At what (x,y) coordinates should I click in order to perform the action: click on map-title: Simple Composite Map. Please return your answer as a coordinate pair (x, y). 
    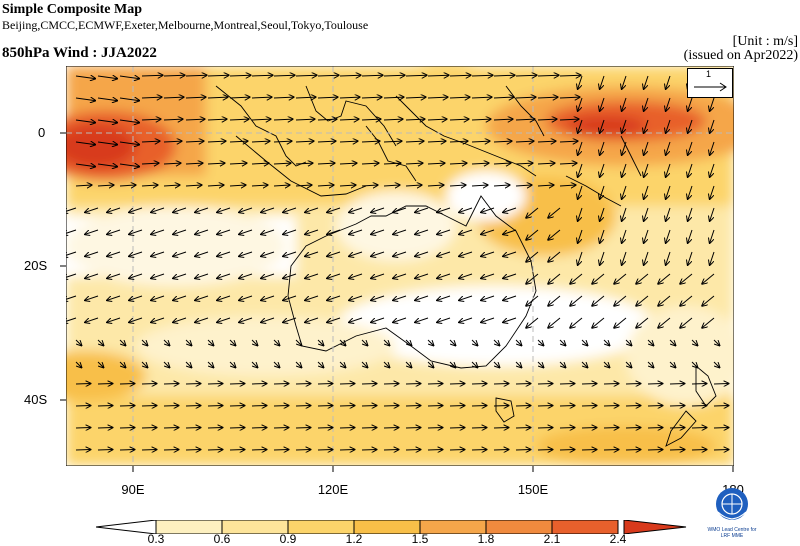
    Looking at the image, I should click on (72, 9).